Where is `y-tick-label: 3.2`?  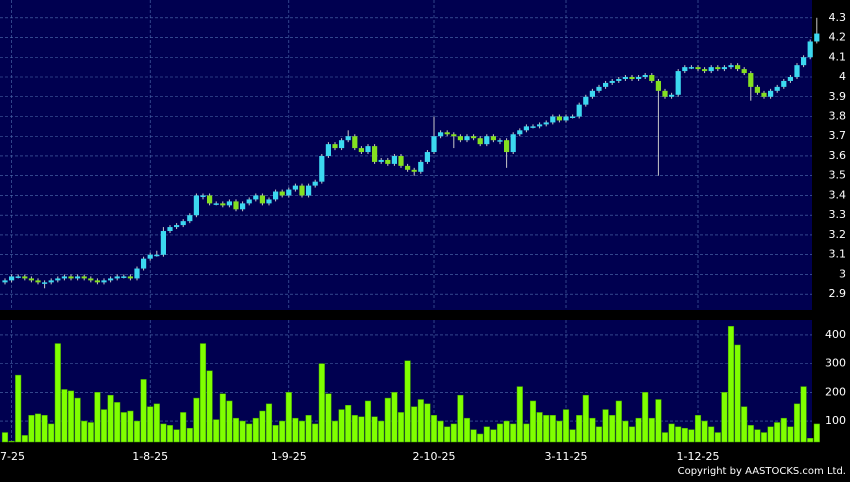 y-tick-label: 3.2 is located at coordinates (838, 234).